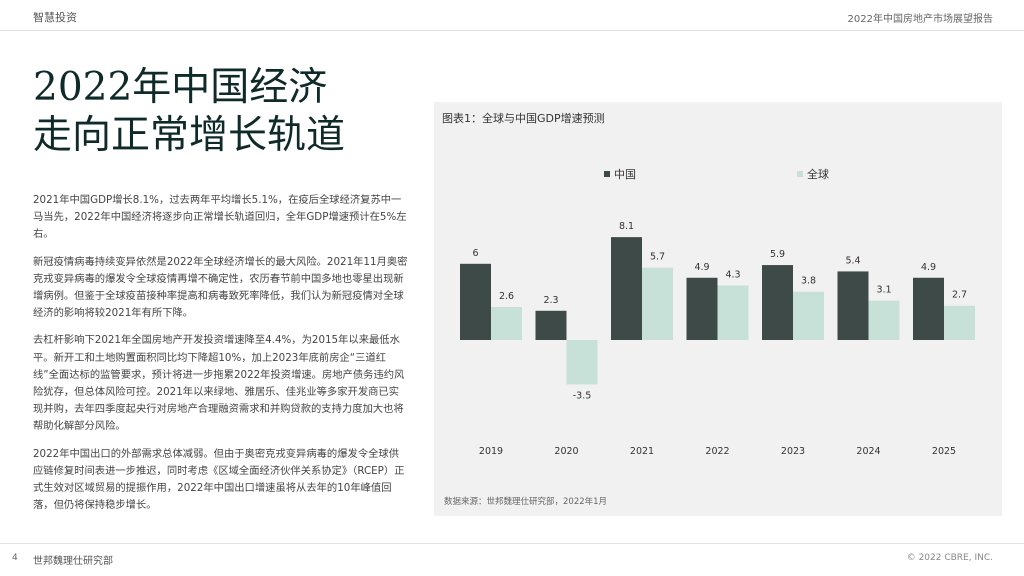 Image resolution: width=1024 pixels, height=576 pixels. I want to click on page-title: 2022年中国经济 走向正常增长轨道, so click(189, 112).